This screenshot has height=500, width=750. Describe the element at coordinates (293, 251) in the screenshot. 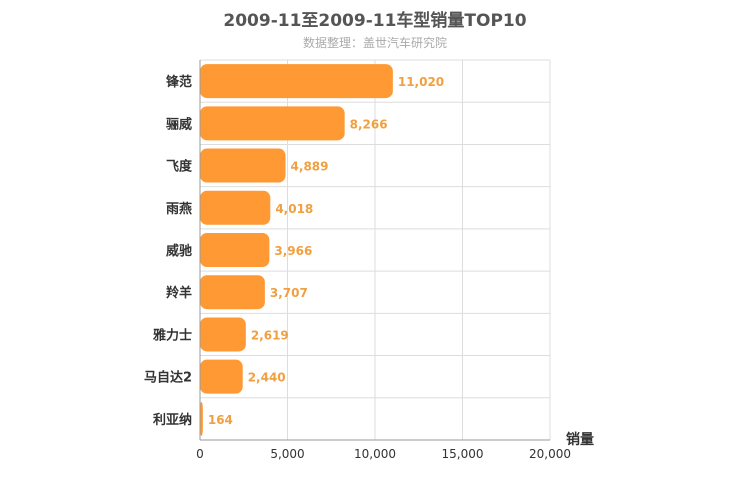

I see `data-label: 3,966` at that location.